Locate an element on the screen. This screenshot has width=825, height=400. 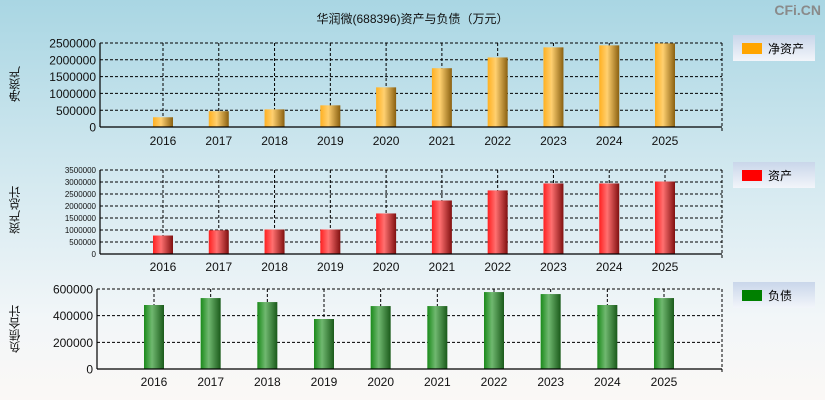
legend-label: 净资产 is located at coordinates (786, 48).